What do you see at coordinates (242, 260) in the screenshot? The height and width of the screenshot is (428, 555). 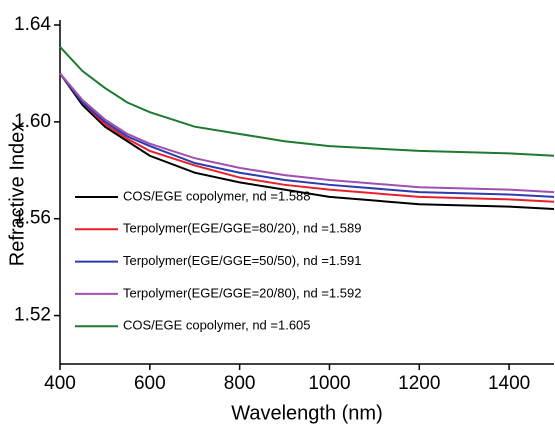 I see `legend-label: Terpolymer(EGE/GGE=50/50), nd =1.591` at bounding box center [242, 260].